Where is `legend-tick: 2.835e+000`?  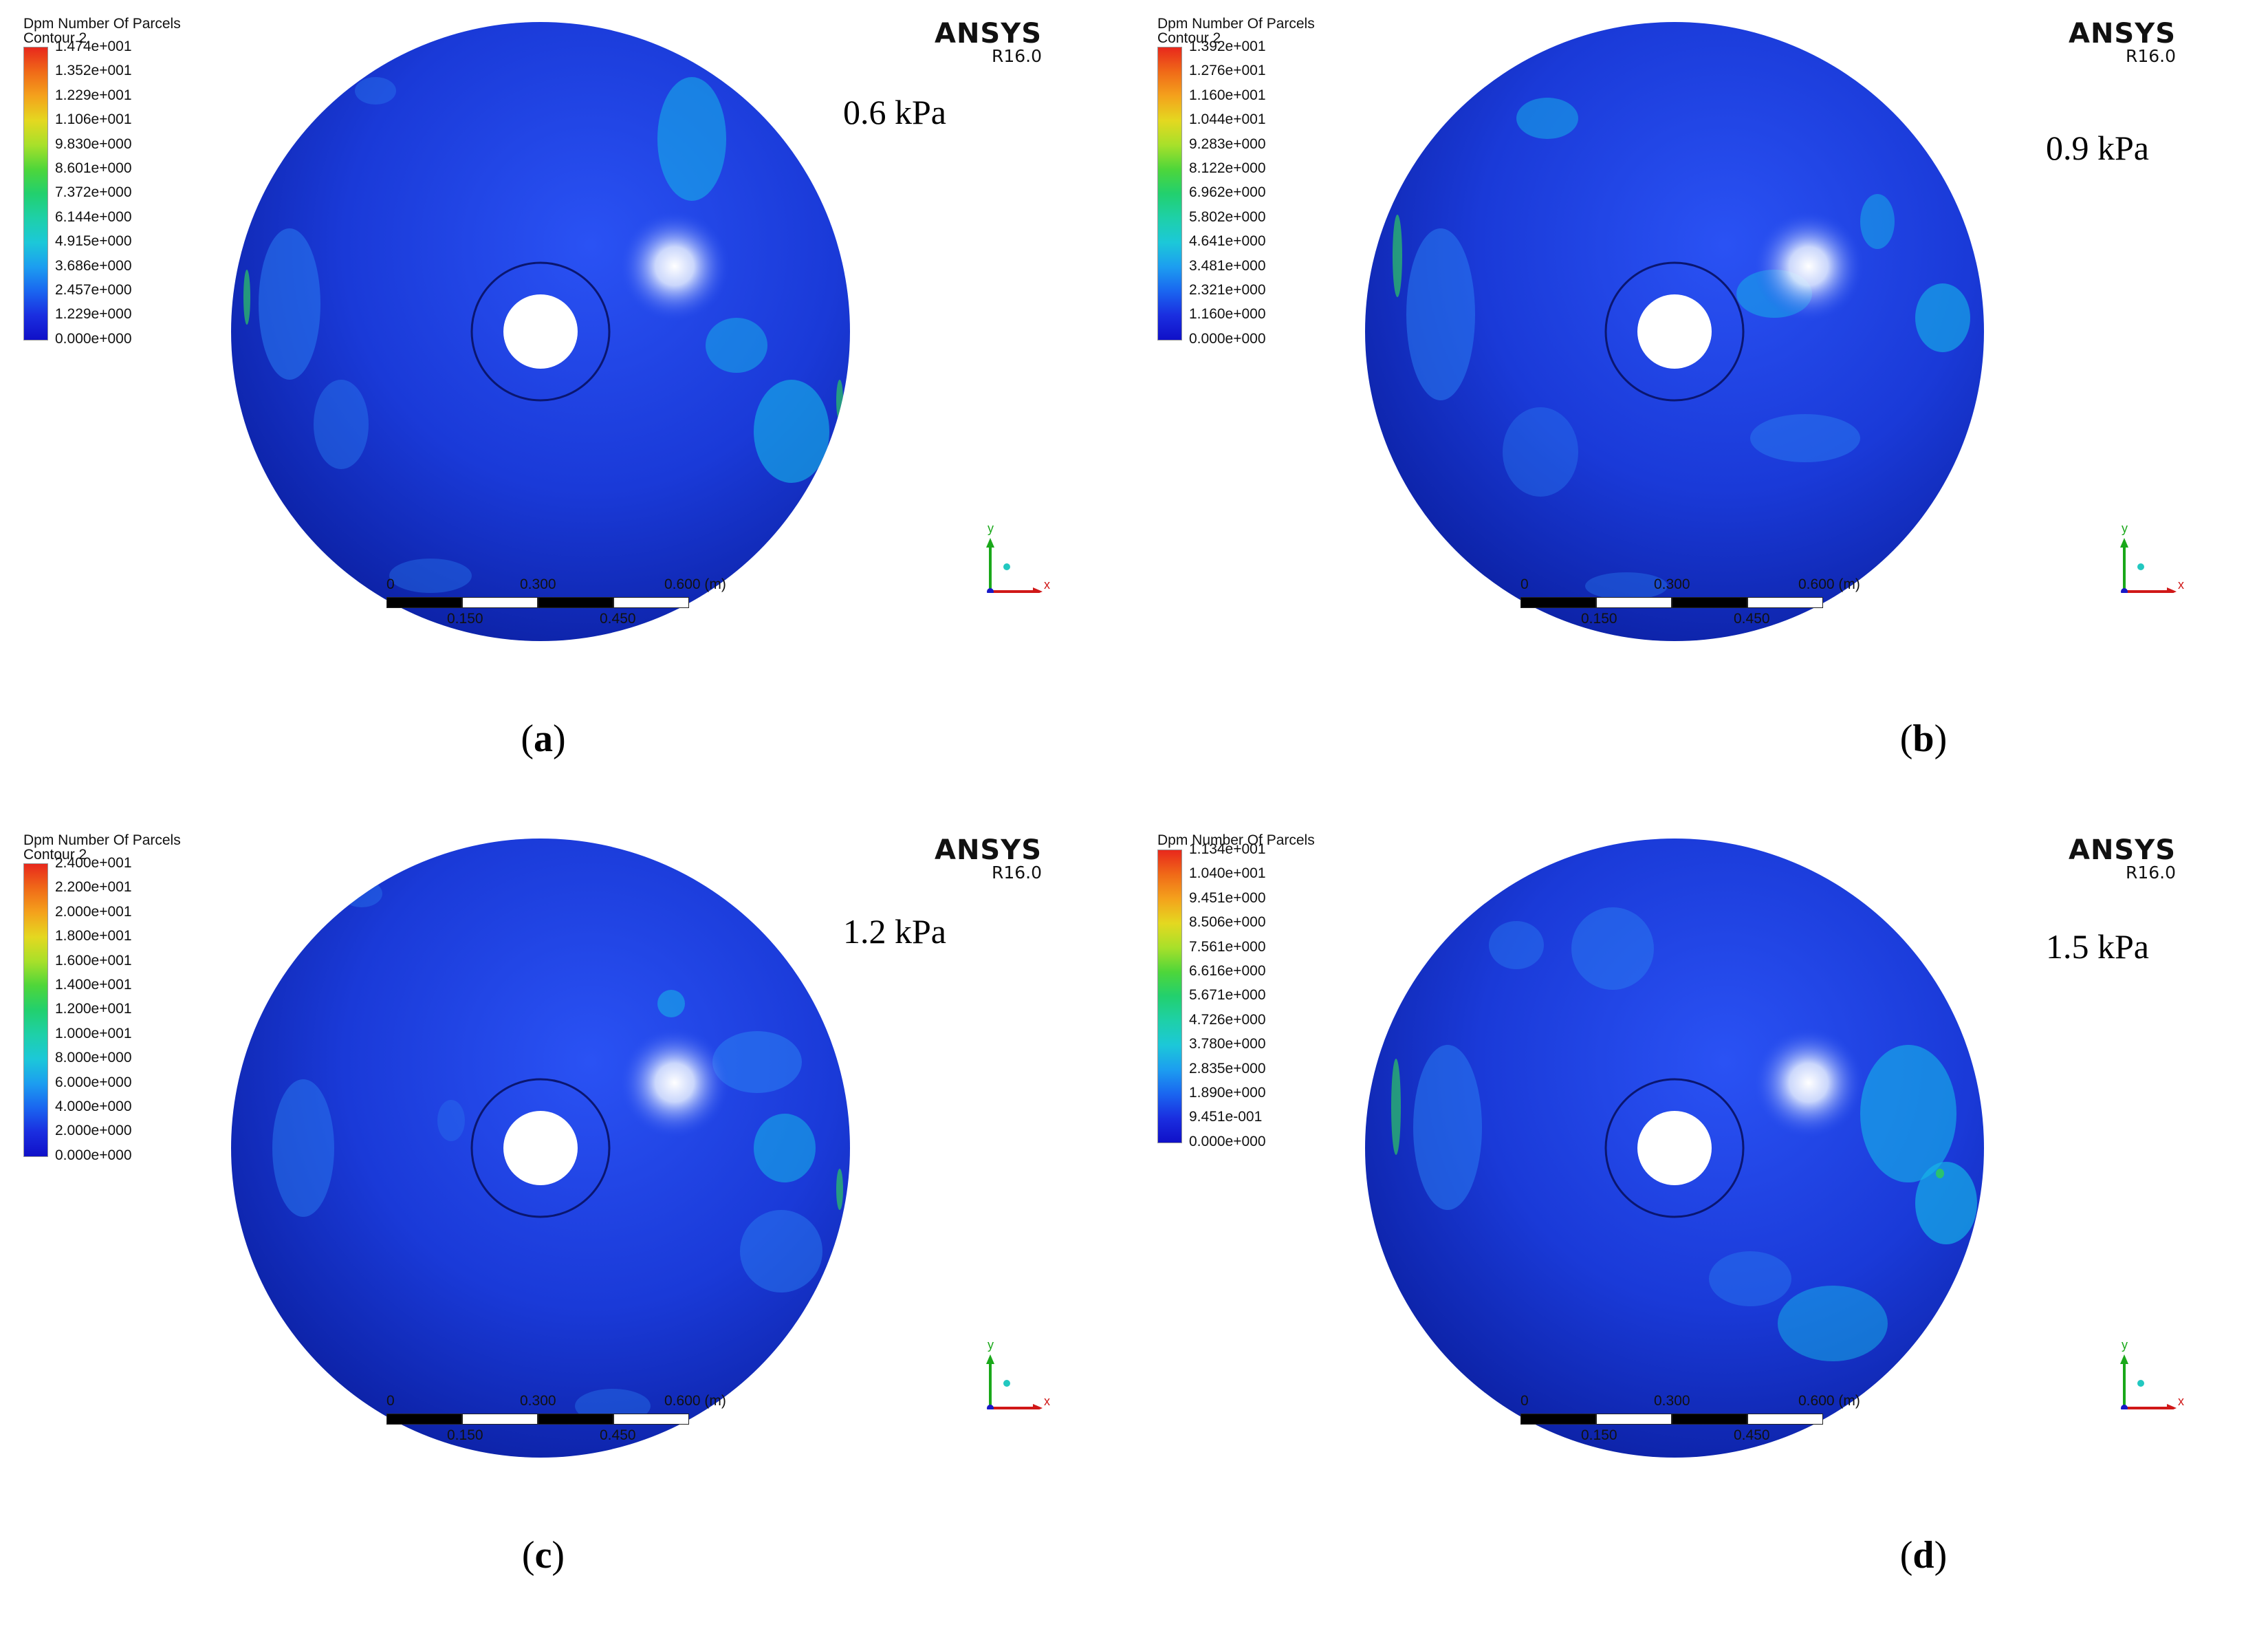 legend-tick: 2.835e+000 is located at coordinates (1227, 1068).